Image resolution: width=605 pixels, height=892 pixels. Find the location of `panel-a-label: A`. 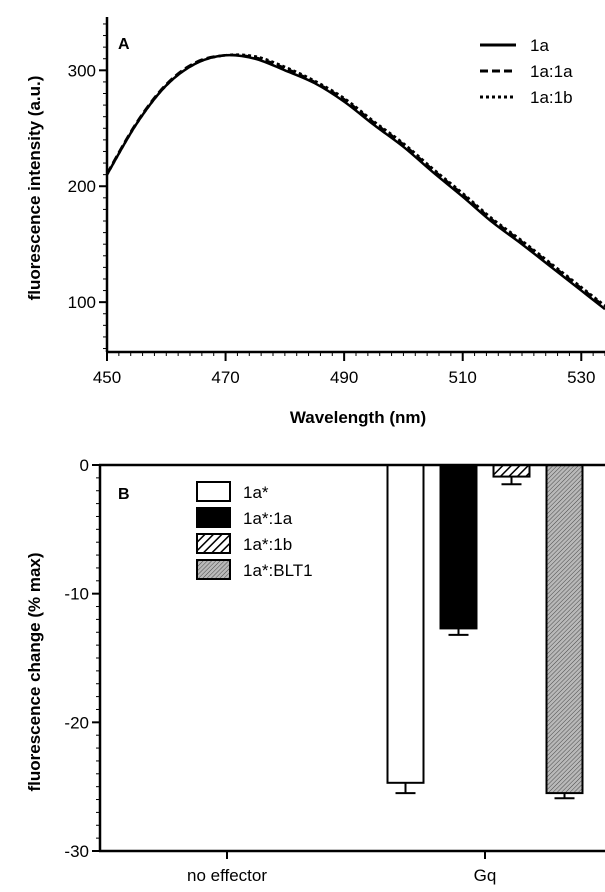

panel-a-label: A is located at coordinates (124, 44).